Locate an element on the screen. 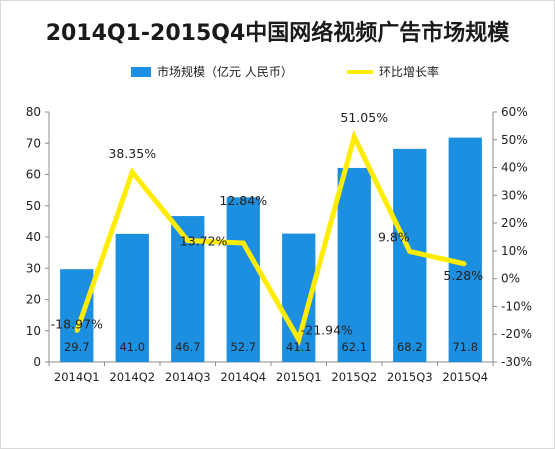 This screenshot has width=555, height=449. y-left-tick-label: 30 is located at coordinates (33, 268).